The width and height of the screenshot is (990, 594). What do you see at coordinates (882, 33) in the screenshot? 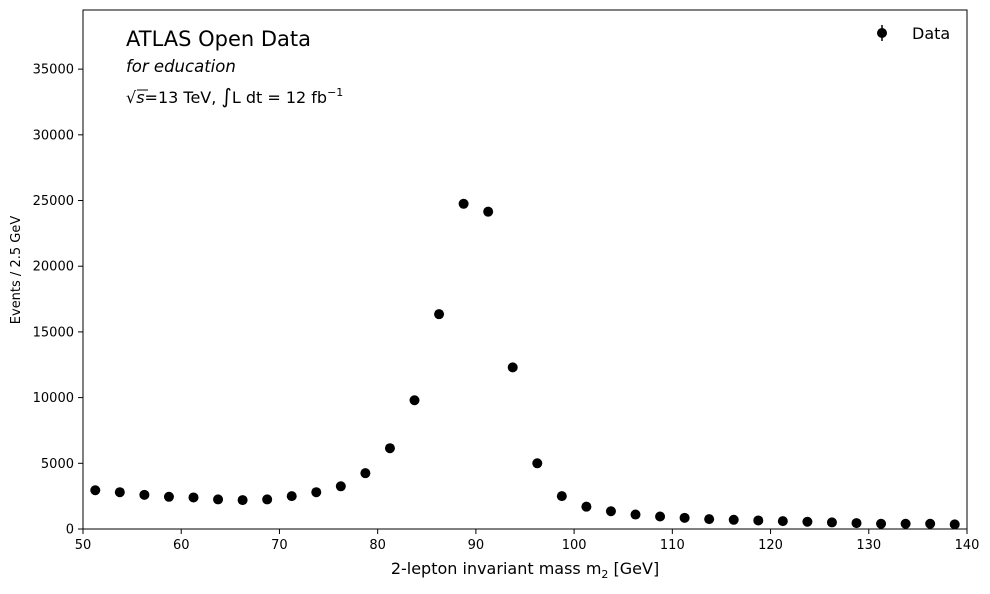
I see `legend-marker` at bounding box center [882, 33].